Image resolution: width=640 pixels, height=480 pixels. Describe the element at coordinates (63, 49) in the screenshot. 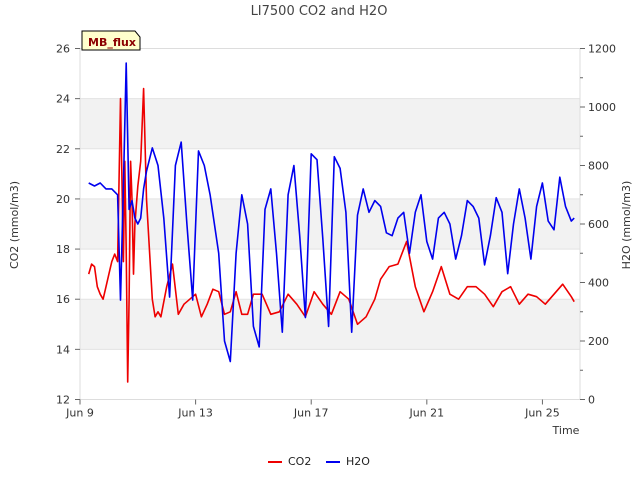

I see `y-left-tick-label: 26` at that location.